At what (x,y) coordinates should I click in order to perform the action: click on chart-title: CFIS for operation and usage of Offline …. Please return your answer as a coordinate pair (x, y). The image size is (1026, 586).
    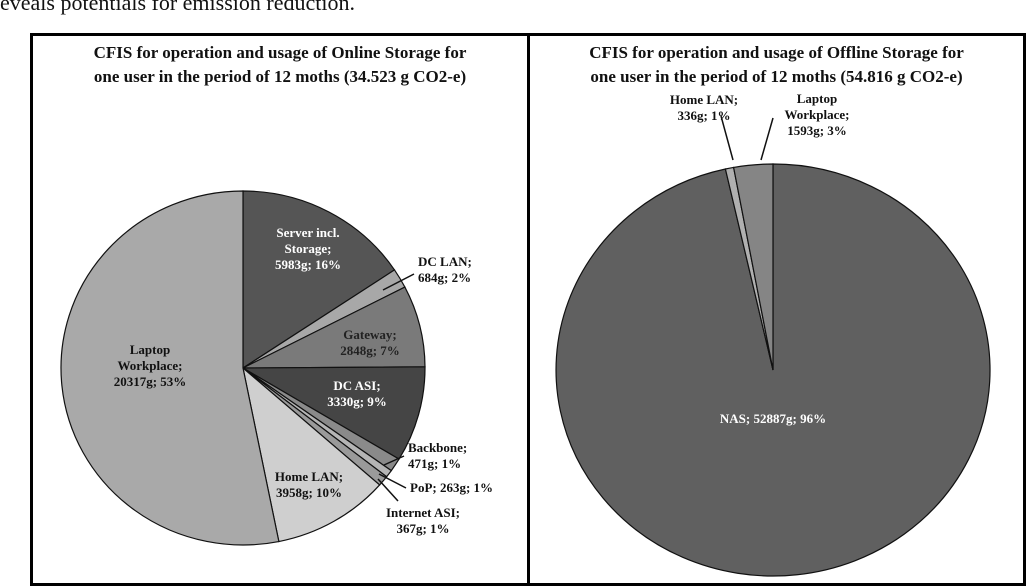
    Looking at the image, I should click on (776, 65).